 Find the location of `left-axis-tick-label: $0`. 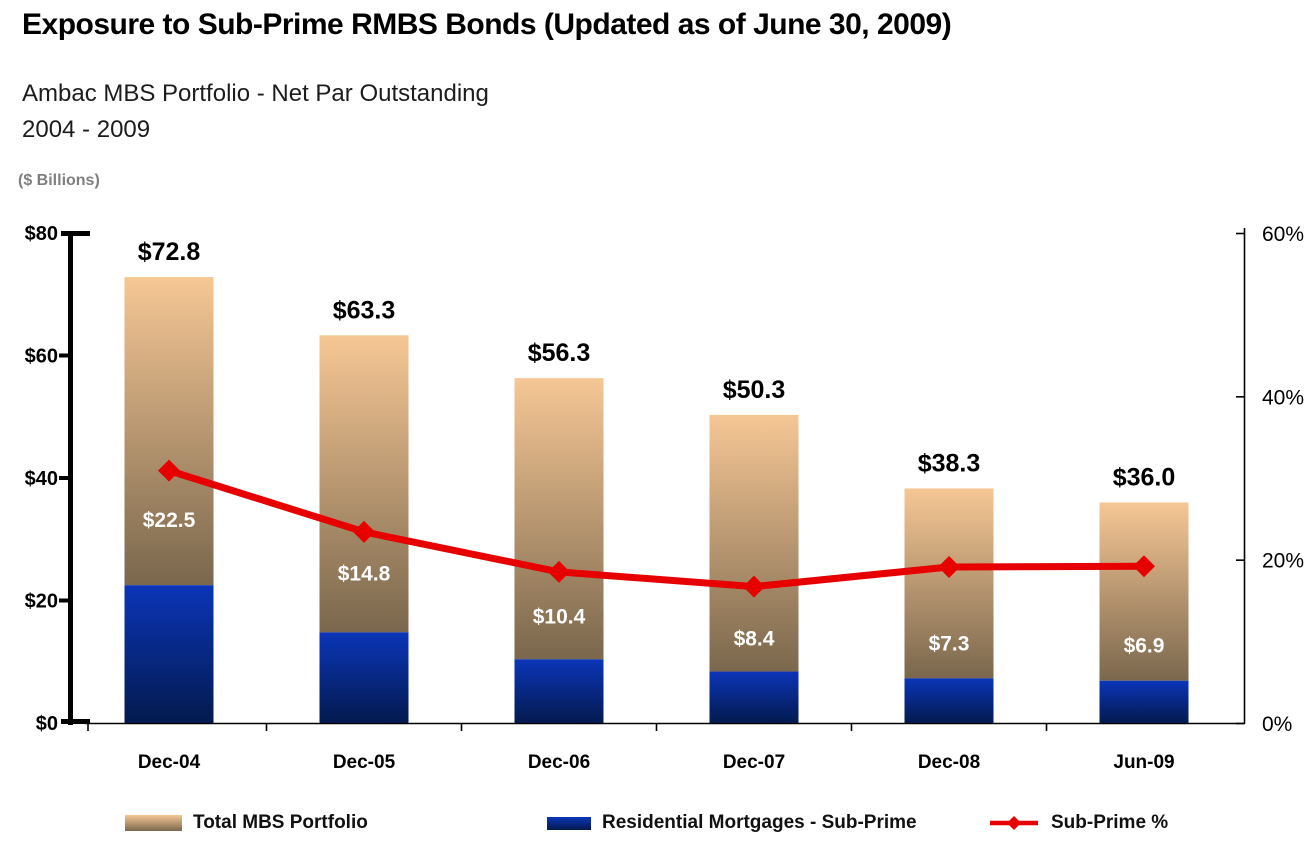

left-axis-tick-label: $0 is located at coordinates (47, 724).